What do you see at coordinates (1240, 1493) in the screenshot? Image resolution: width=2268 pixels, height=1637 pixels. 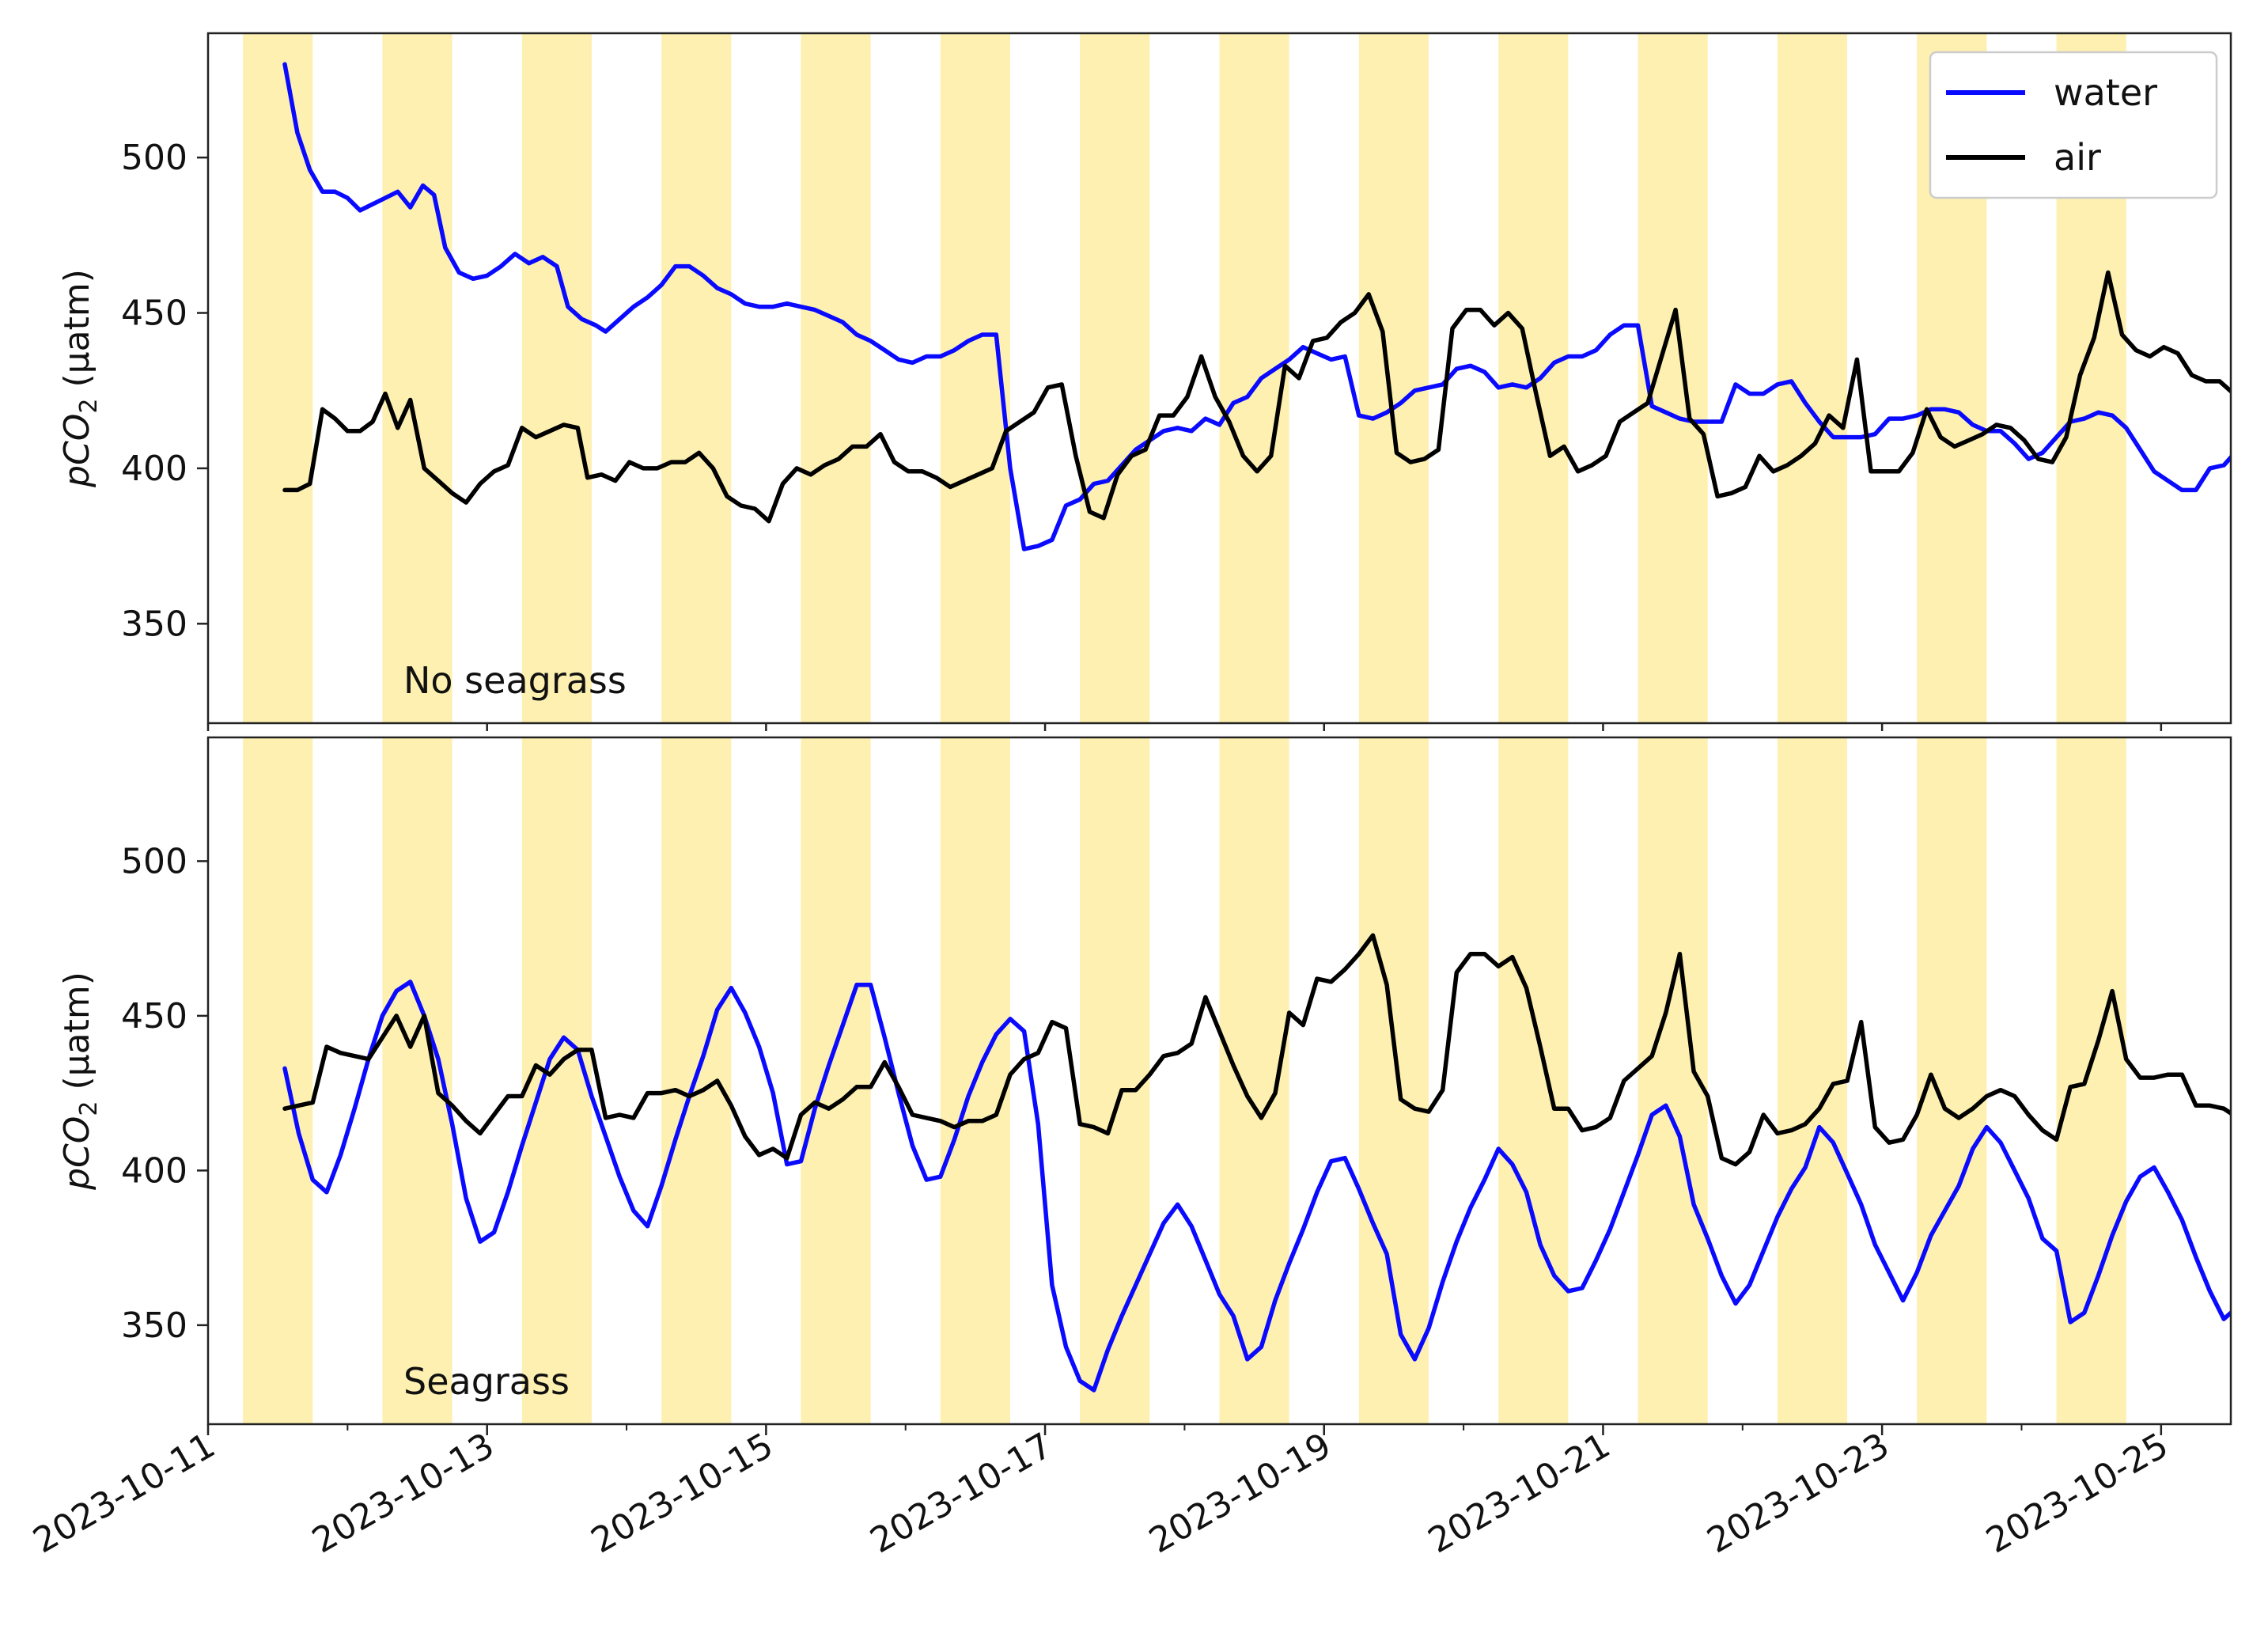 I see `x-tick-label: 2023-10-19` at bounding box center [1240, 1493].